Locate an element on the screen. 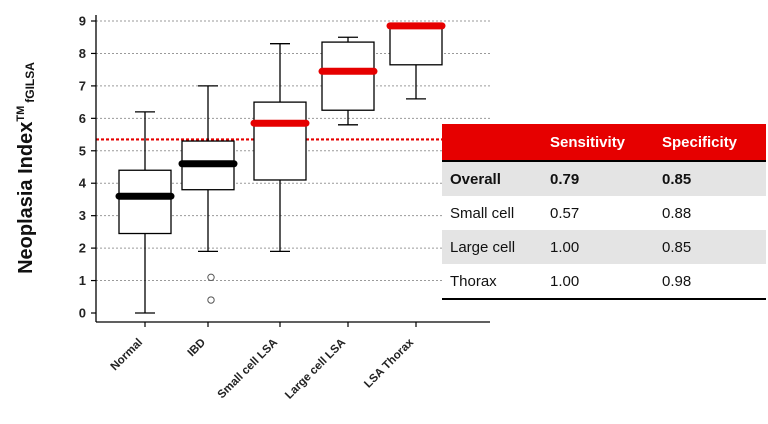 This screenshot has width=768, height=424. sensitivity-value: 0.79 is located at coordinates (598, 178).